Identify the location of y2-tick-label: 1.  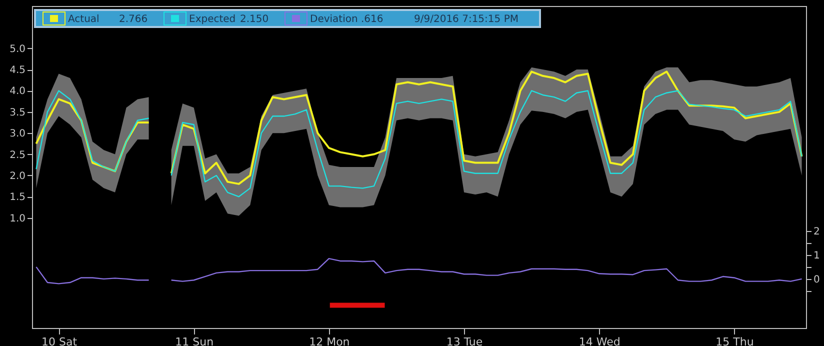
(817, 256).